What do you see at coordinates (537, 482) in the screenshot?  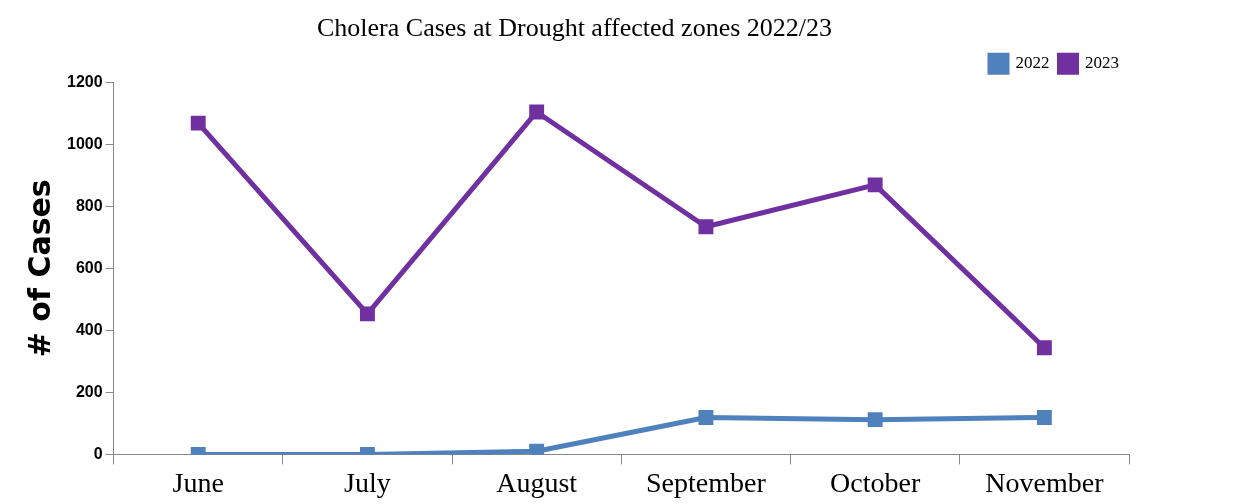 I see `x-tick-label: August` at bounding box center [537, 482].